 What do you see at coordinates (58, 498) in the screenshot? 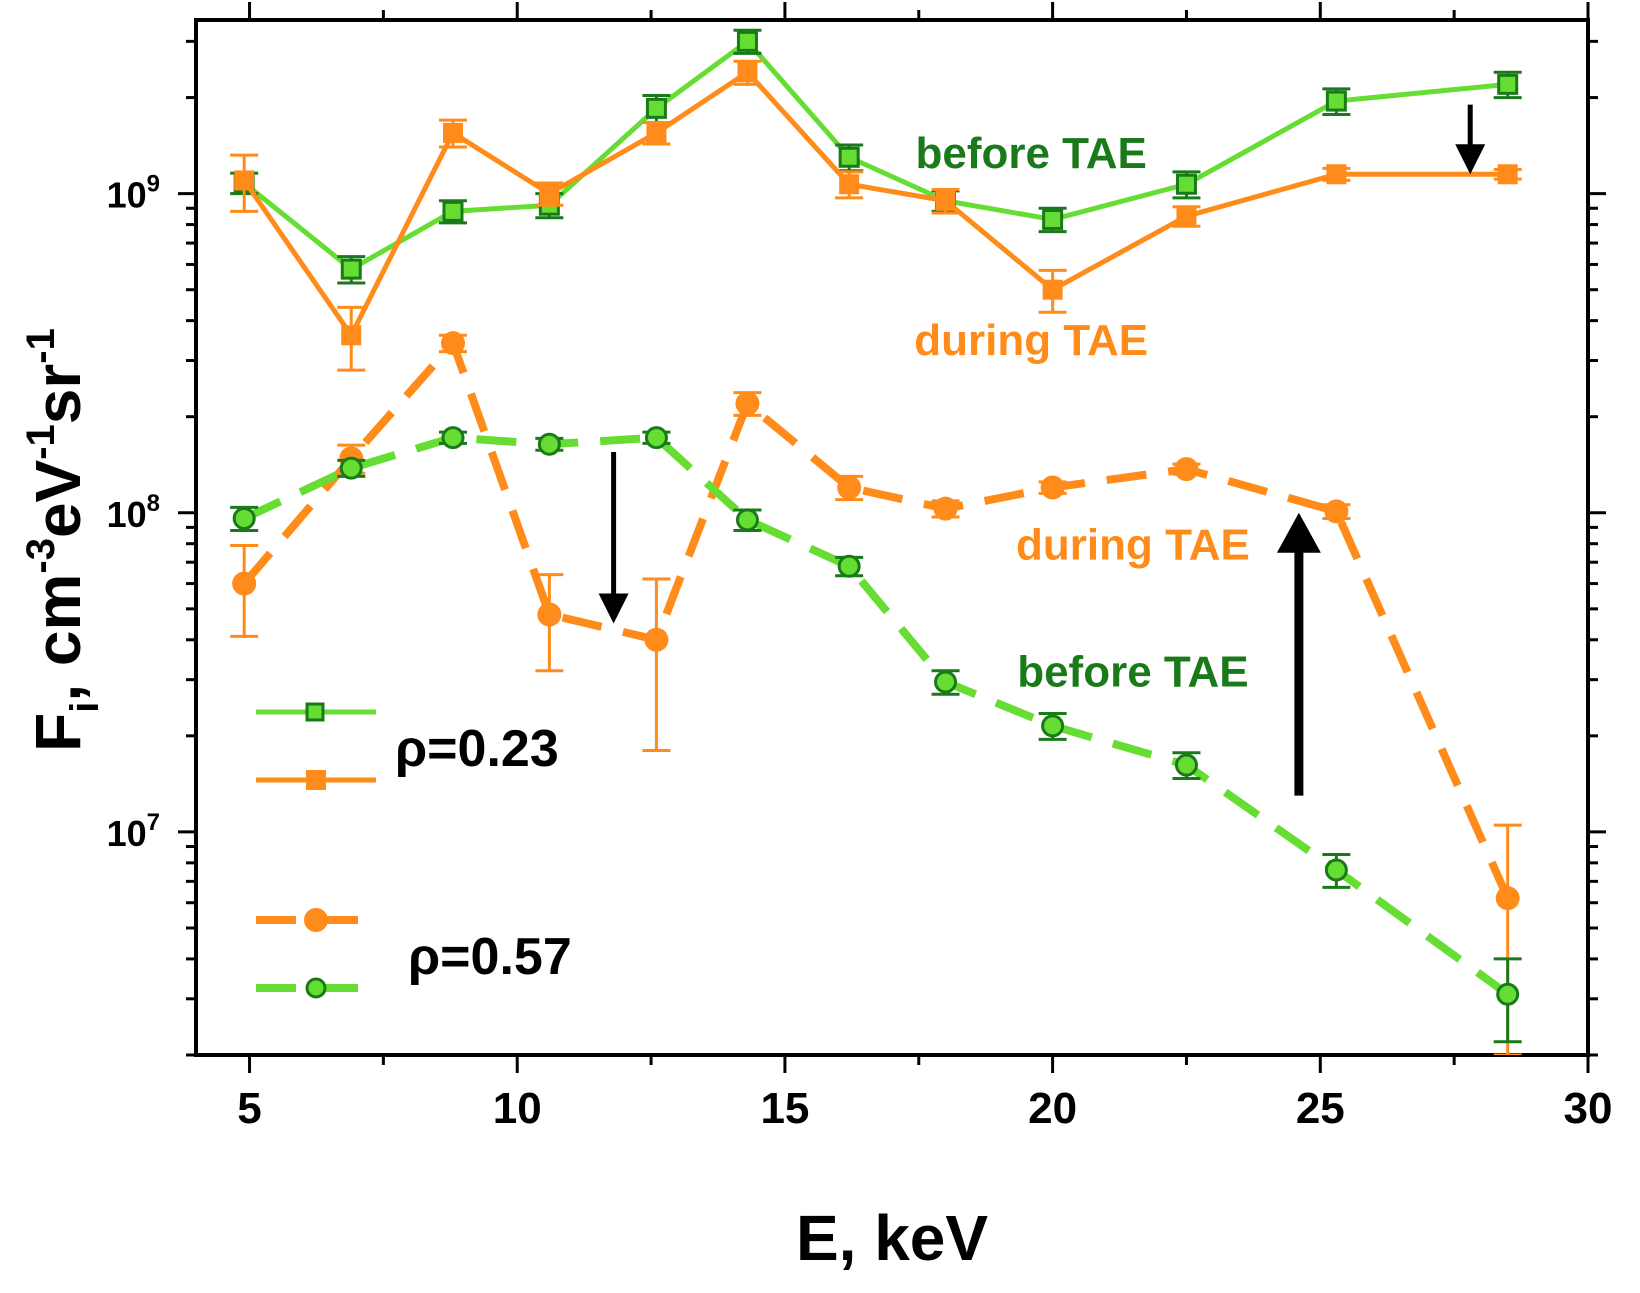
I see `y-title-mid: eV` at bounding box center [58, 498].